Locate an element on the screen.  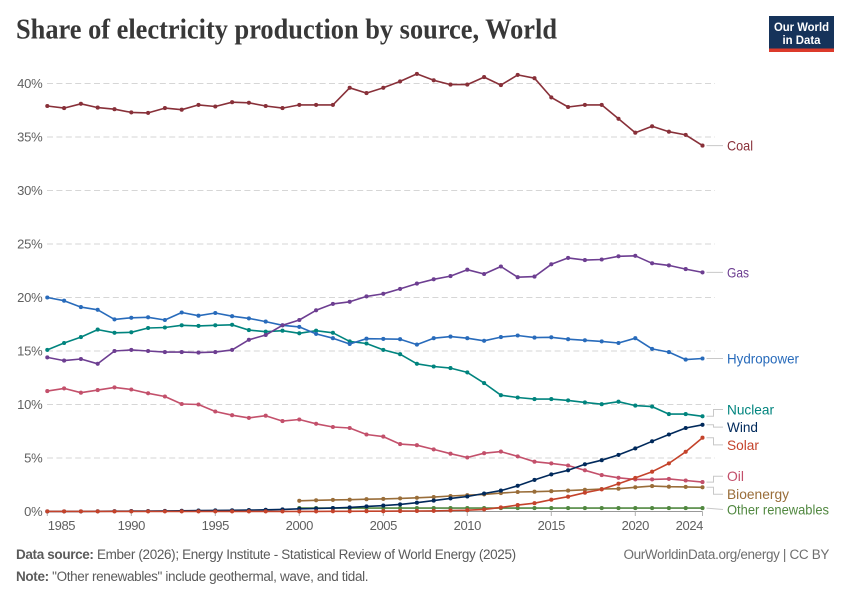
svg-text: Oil is located at coordinates (735, 476).